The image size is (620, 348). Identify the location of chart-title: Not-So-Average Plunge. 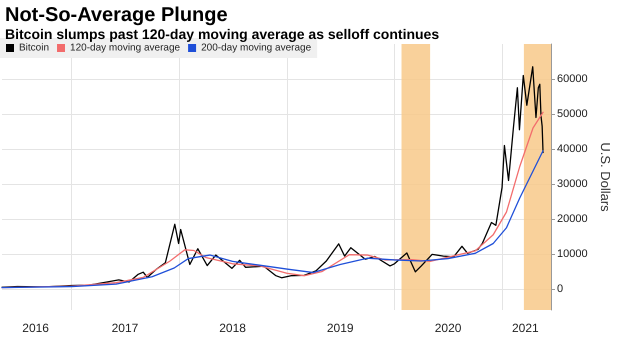
(116, 15).